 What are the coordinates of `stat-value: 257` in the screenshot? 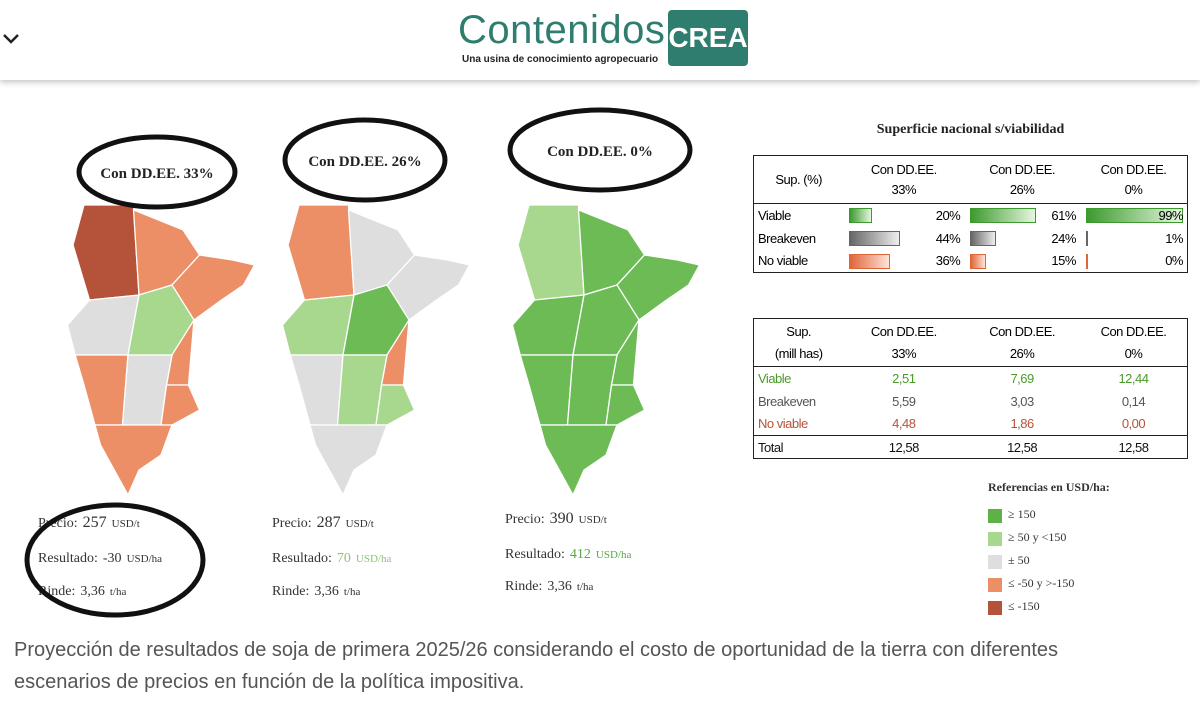 It's located at (95, 522).